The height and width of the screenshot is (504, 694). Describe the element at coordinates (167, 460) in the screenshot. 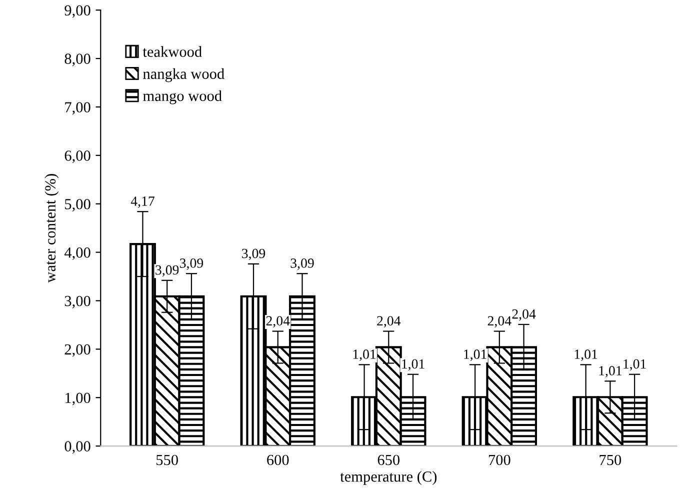

I see `x-tick-label: 550` at that location.